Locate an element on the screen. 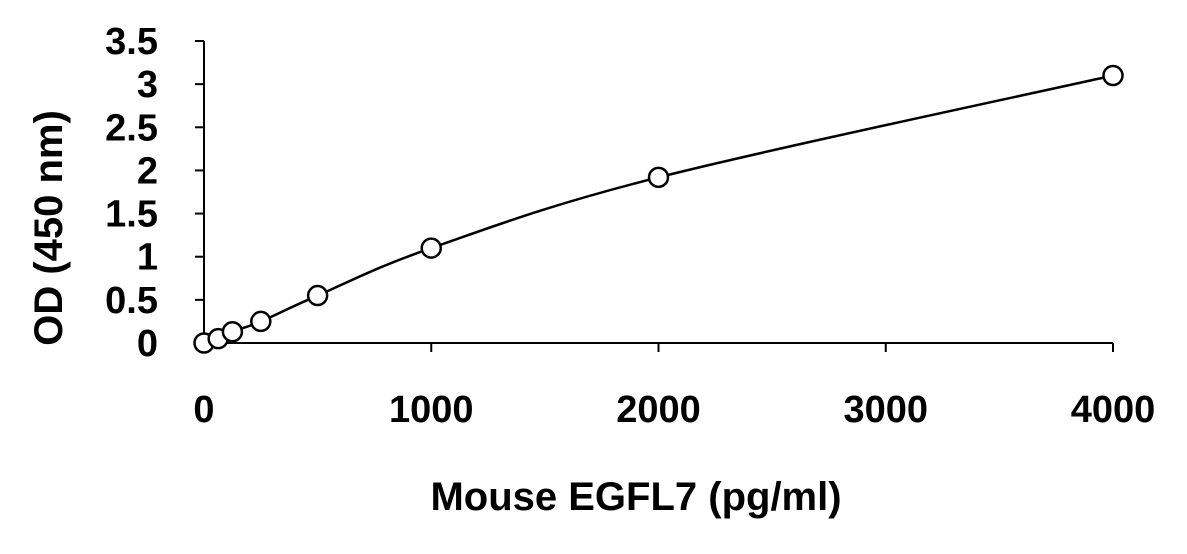 The height and width of the screenshot is (554, 1187). x-tick-label: 1000 is located at coordinates (431, 410).